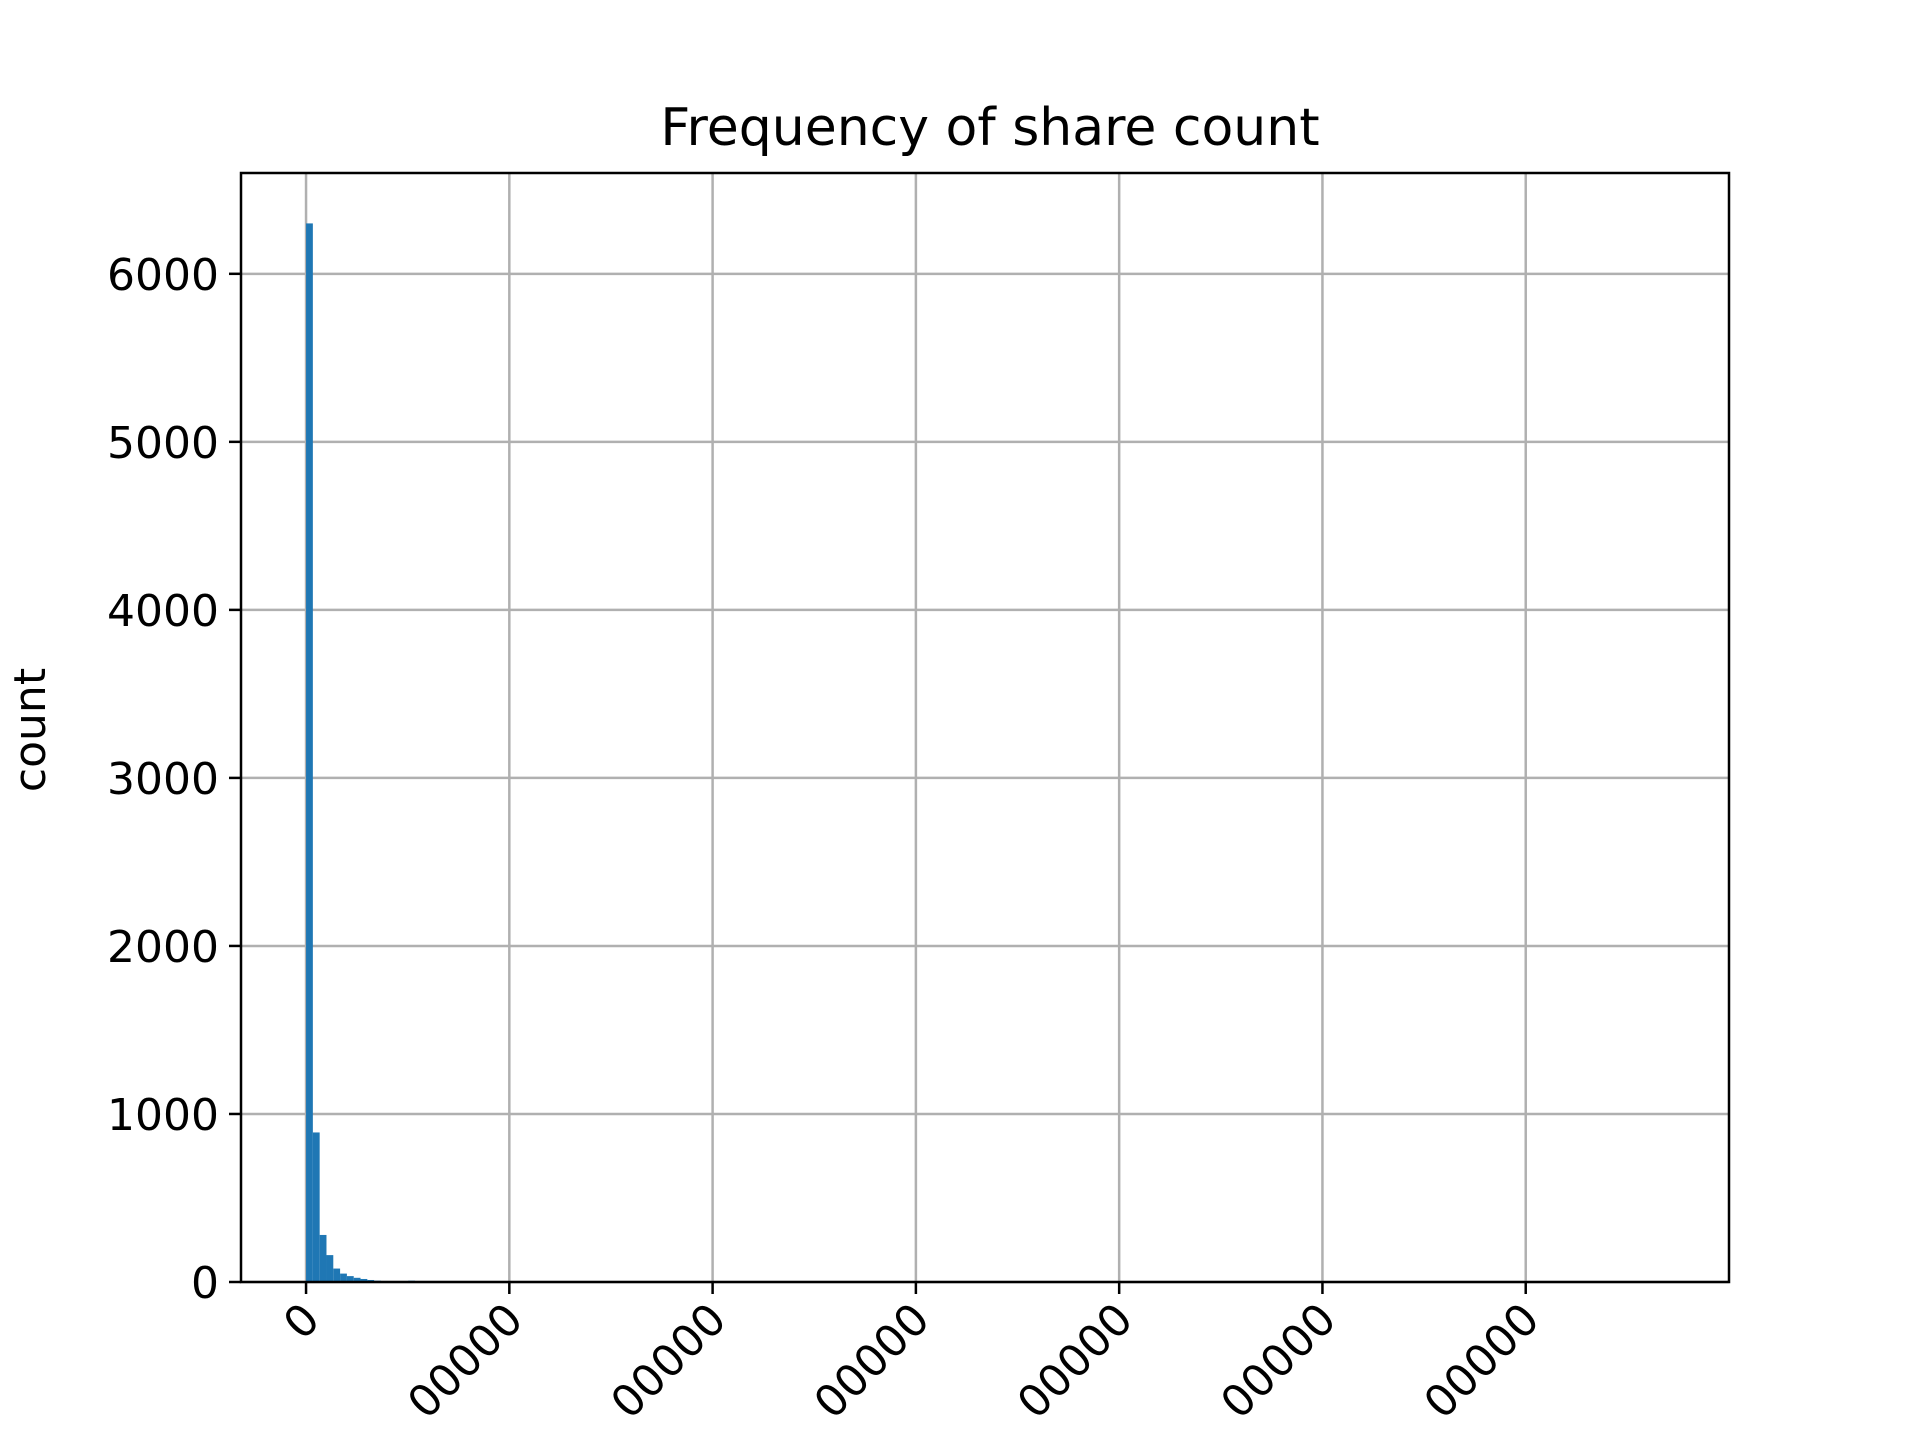 The height and width of the screenshot is (1440, 1920). What do you see at coordinates (163, 443) in the screenshot?
I see `y-tick-label: 5000` at bounding box center [163, 443].